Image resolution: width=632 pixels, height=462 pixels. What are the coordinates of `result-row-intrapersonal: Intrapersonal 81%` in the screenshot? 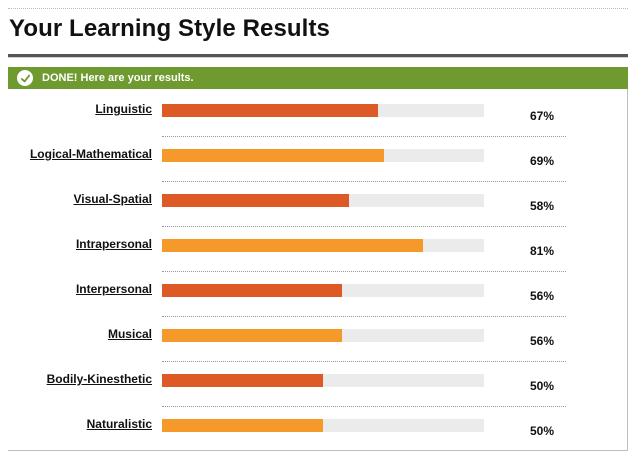 It's located at (318, 259).